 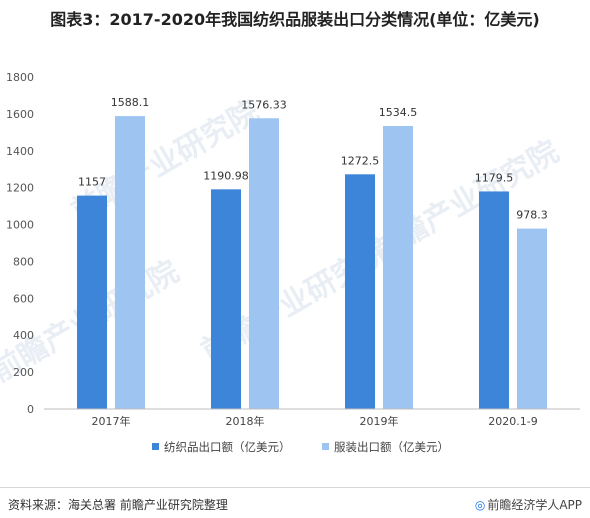 What do you see at coordinates (20, 151) in the screenshot?
I see `y-tick-label: 1400` at bounding box center [20, 151].